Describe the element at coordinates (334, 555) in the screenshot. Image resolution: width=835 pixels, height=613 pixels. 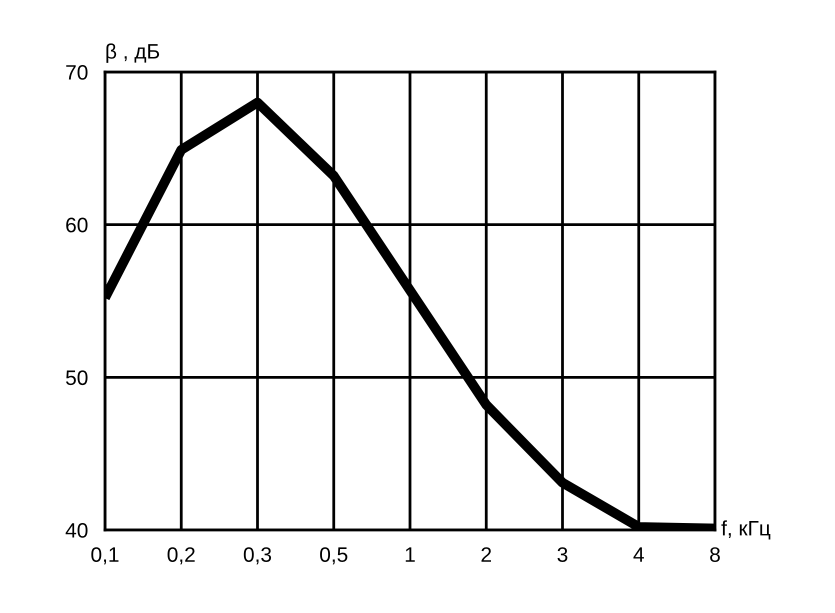
I see `x-tick-label: 0,5` at that location.